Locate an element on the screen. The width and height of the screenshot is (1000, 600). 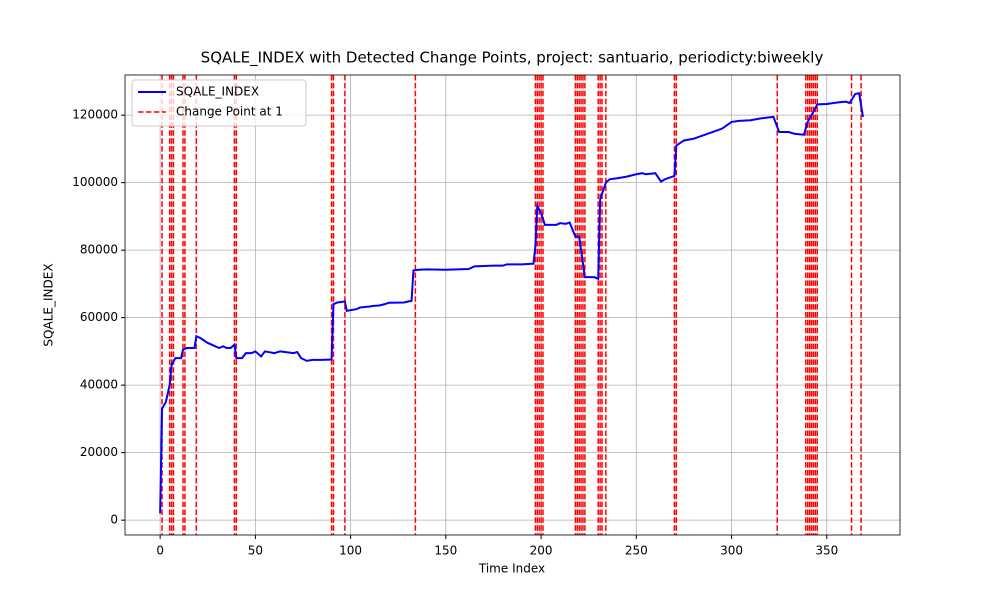
legend-label: SQALE_INDEX is located at coordinates (217, 92).